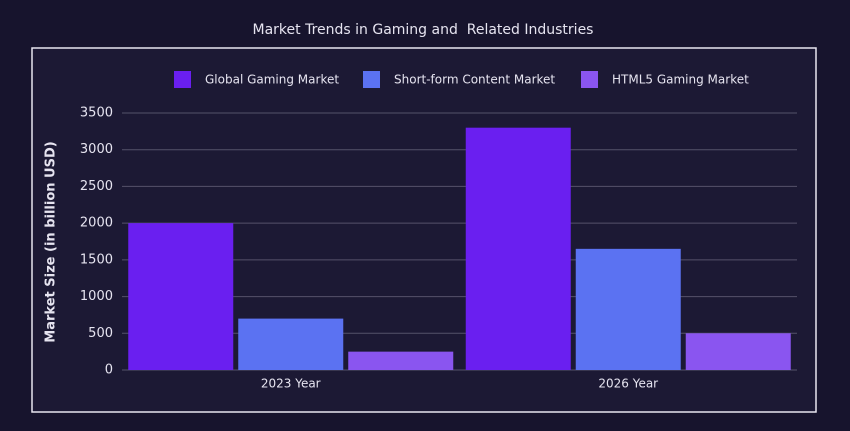  Describe the element at coordinates (680, 80) in the screenshot. I see `legend-label: HTML5 Gaming Market` at that location.